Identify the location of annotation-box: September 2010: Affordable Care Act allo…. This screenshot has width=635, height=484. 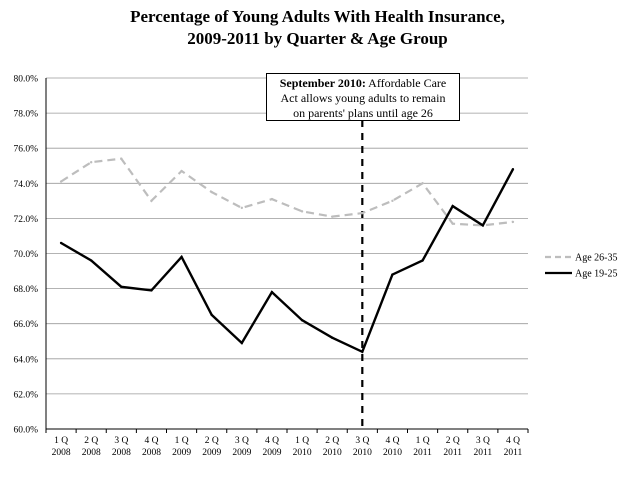
(363, 97).